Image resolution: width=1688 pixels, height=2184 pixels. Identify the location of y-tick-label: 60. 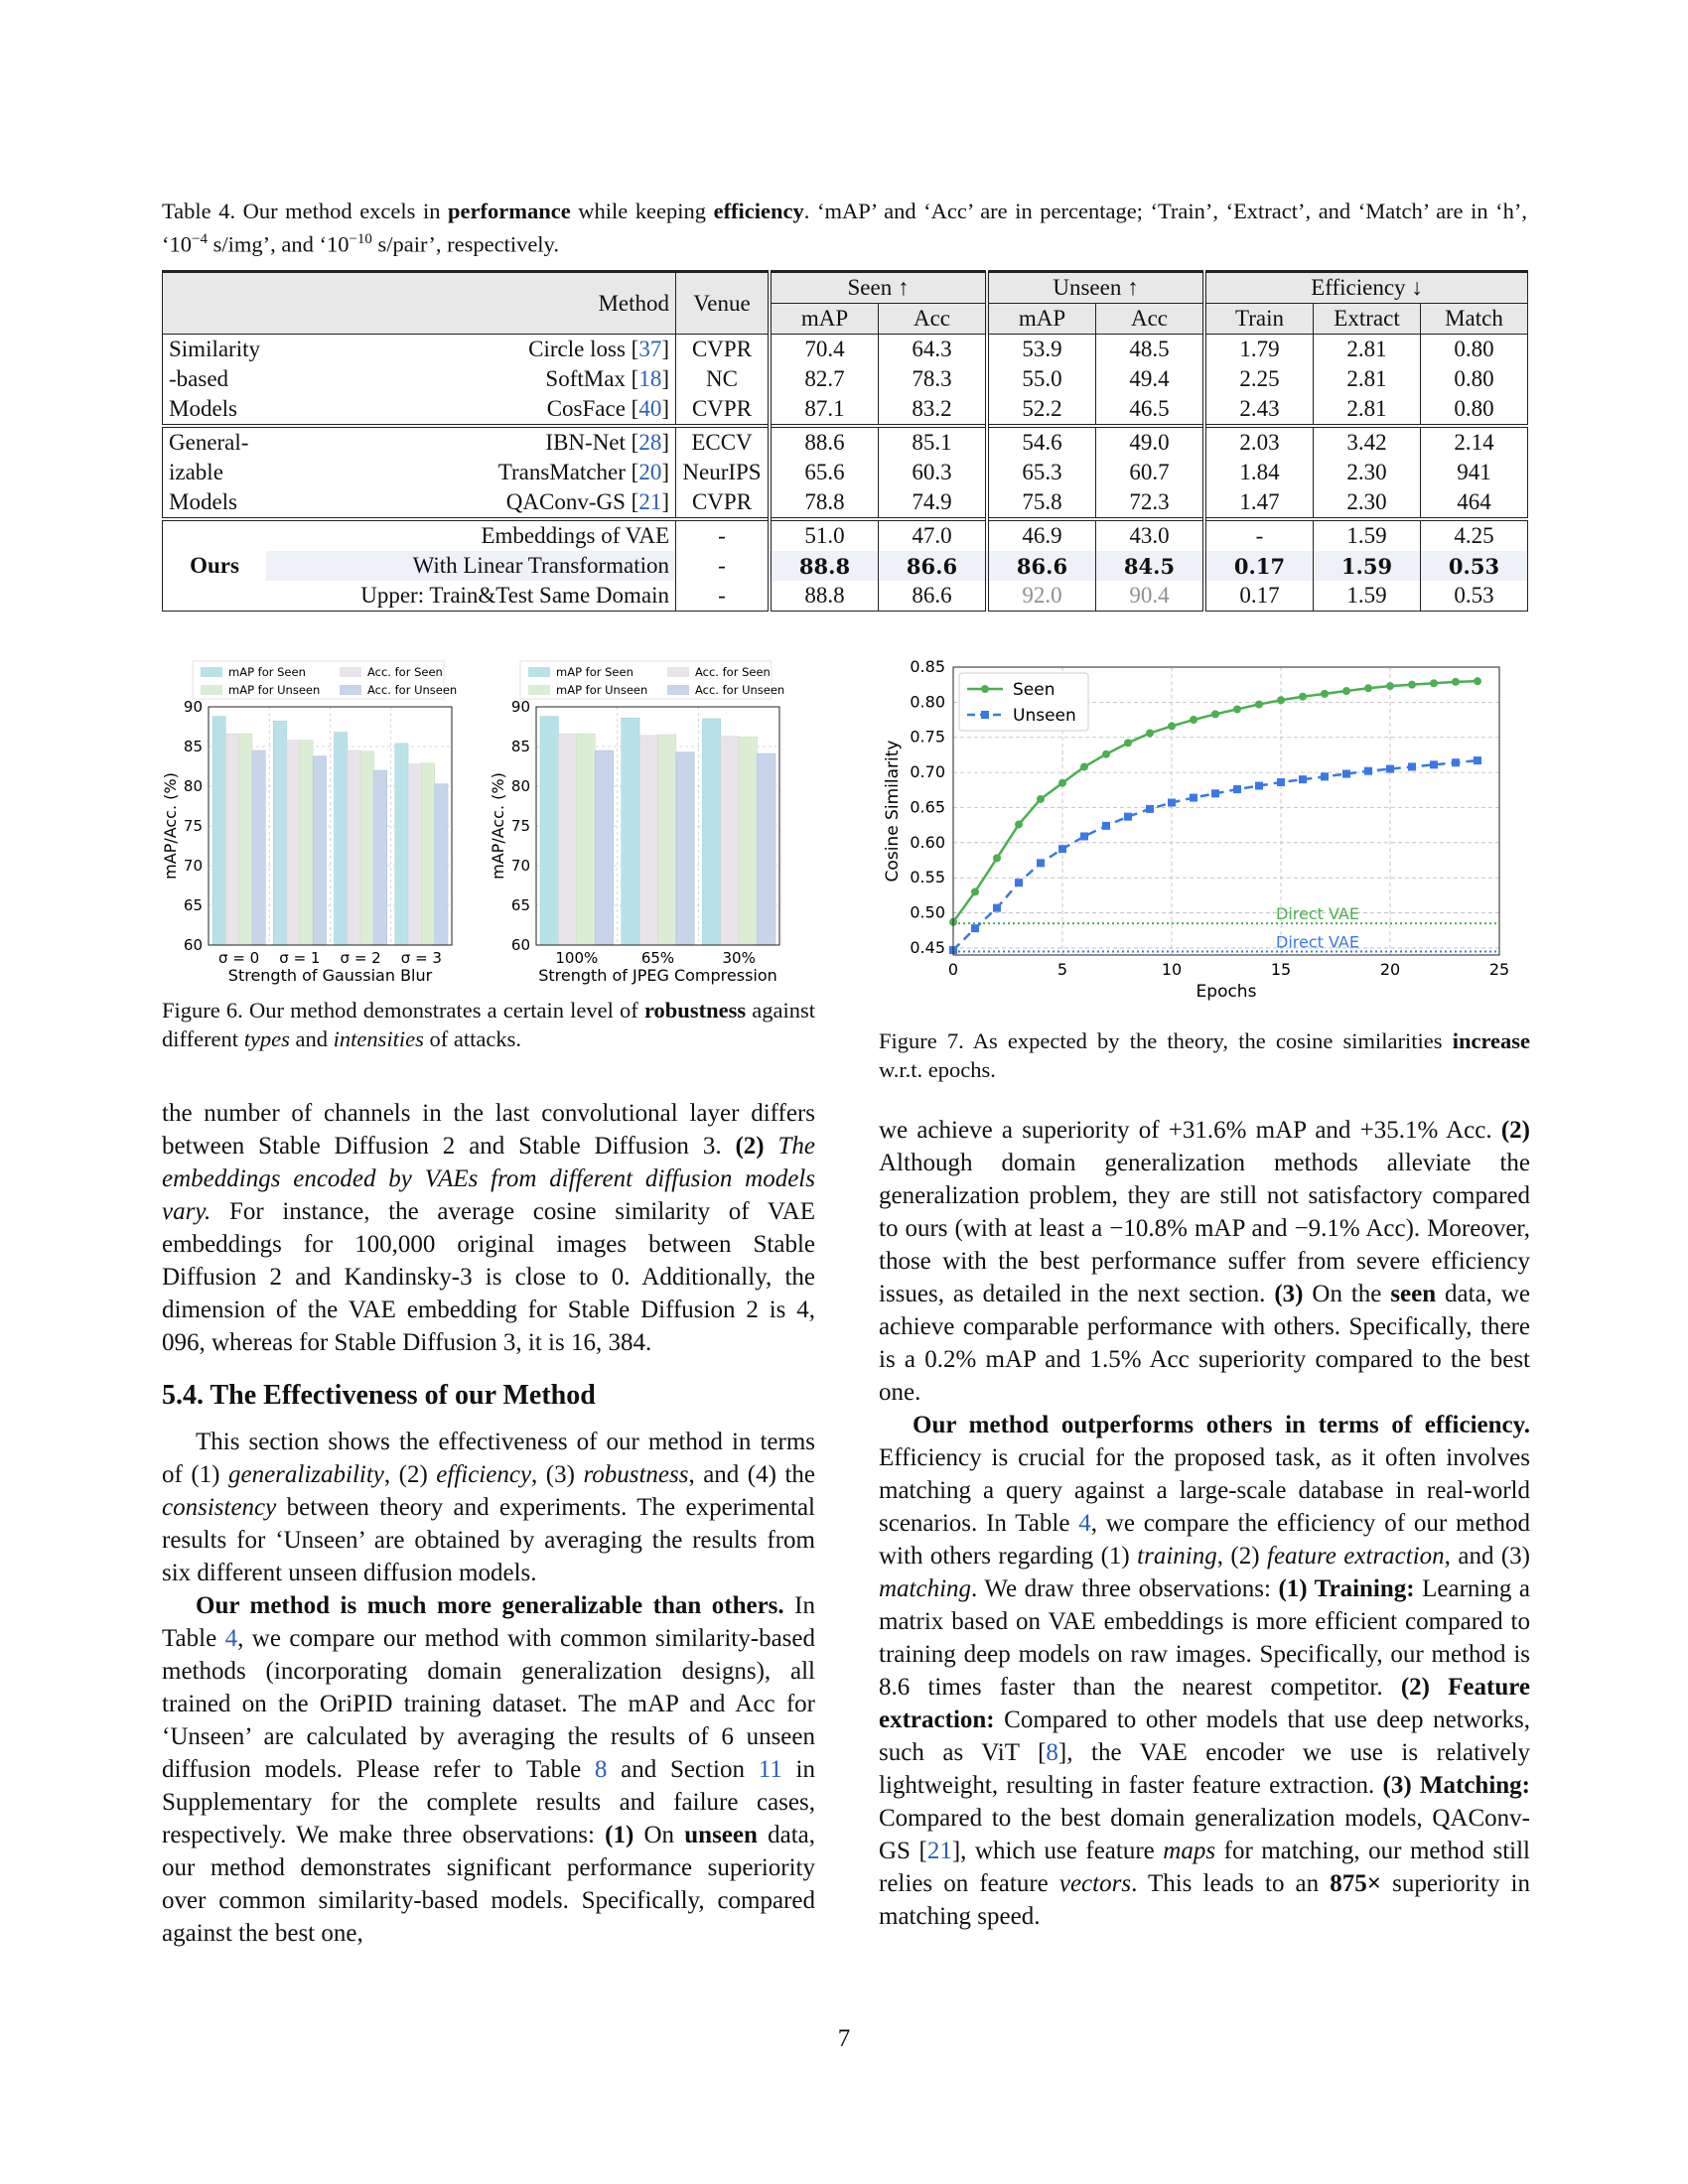
(520, 945).